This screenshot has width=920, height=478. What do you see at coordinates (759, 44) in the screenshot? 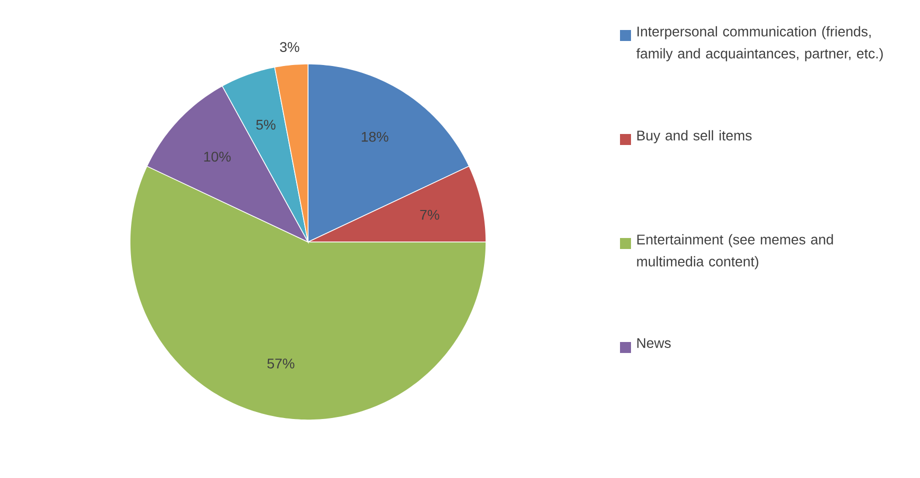
I see `legend-label: Interpersonal communication (friends, family and acquaintances, partner, etc.)` at bounding box center [759, 44].